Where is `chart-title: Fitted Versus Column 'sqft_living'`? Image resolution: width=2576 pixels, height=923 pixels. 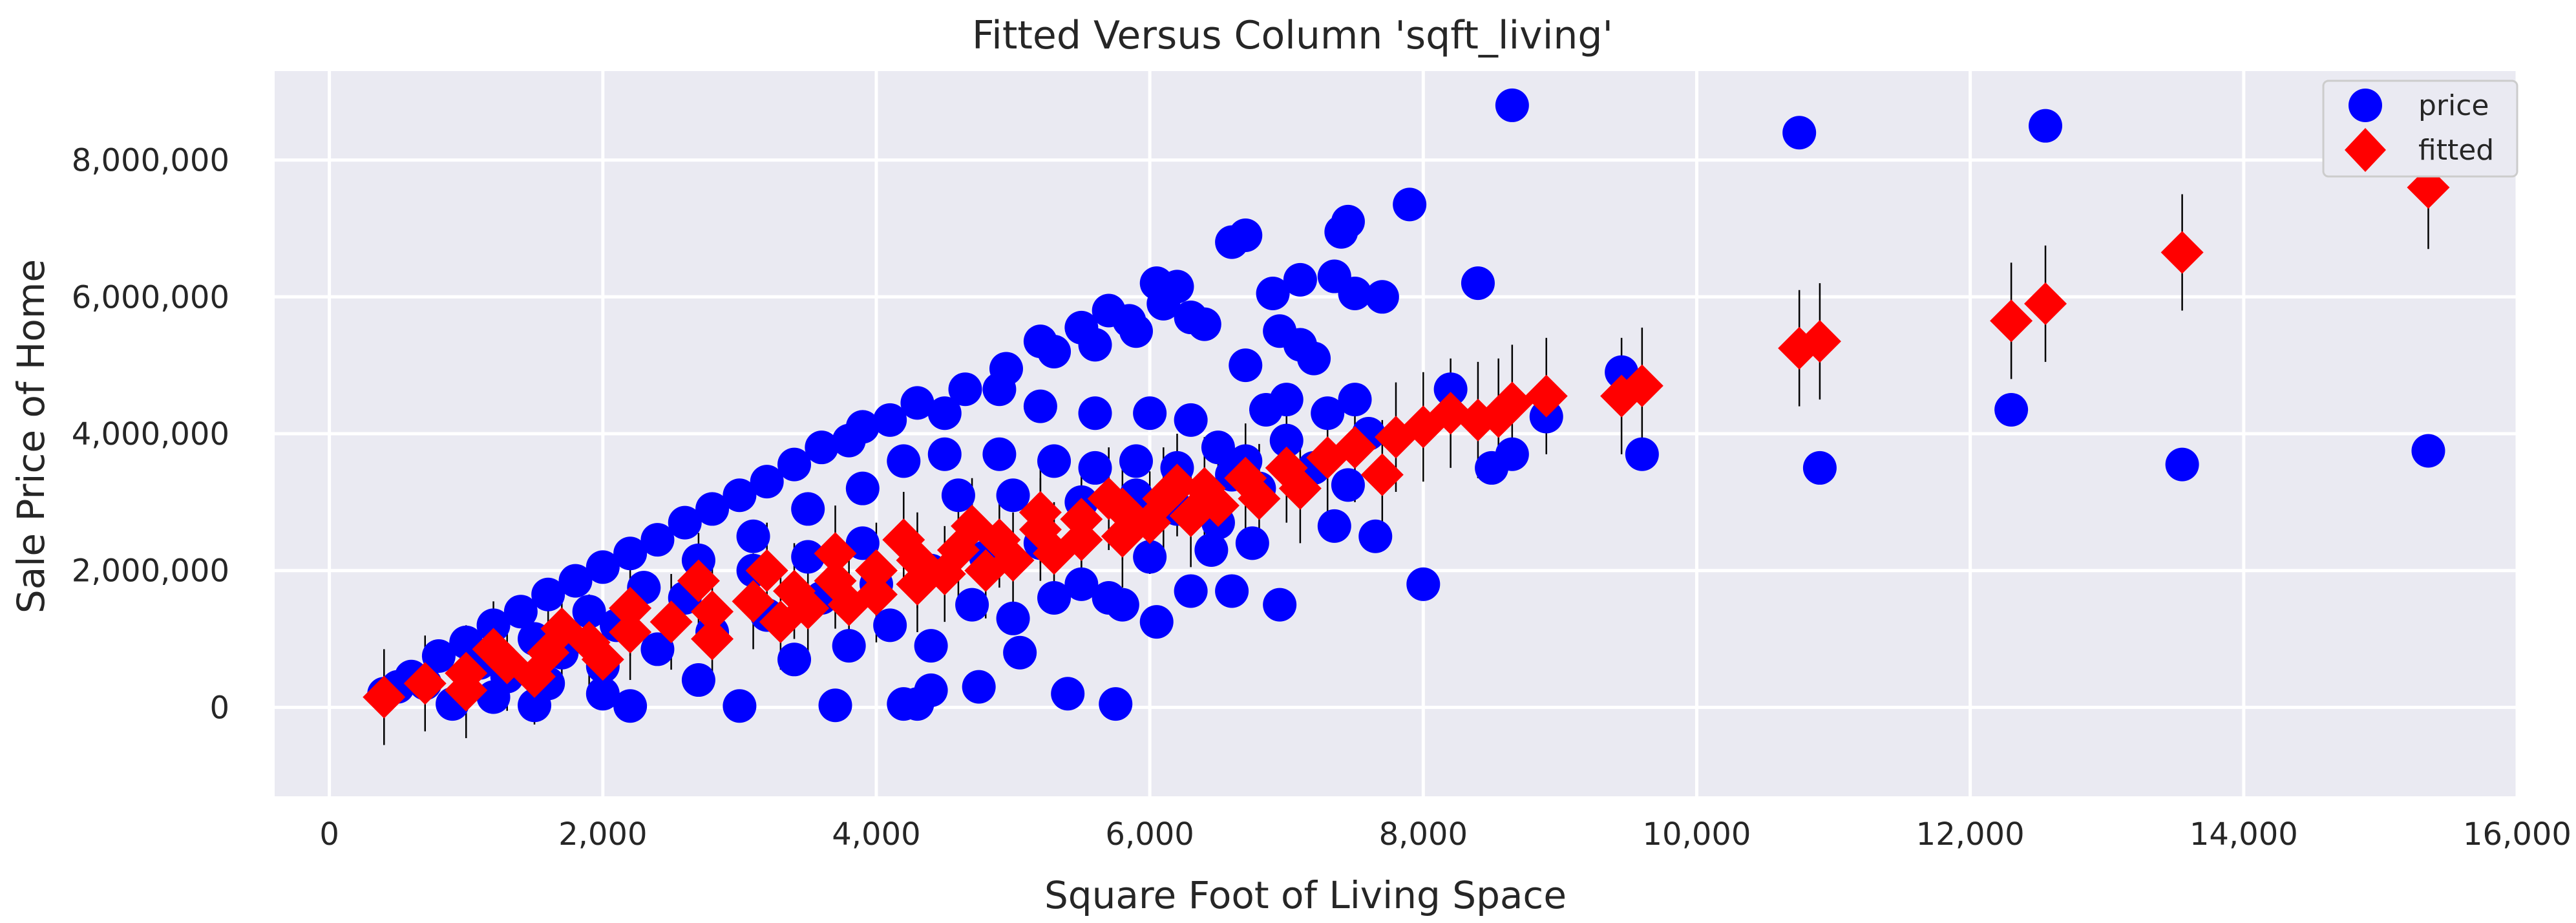
chart-title: Fitted Versus Column 'sqft_living' is located at coordinates (1292, 35).